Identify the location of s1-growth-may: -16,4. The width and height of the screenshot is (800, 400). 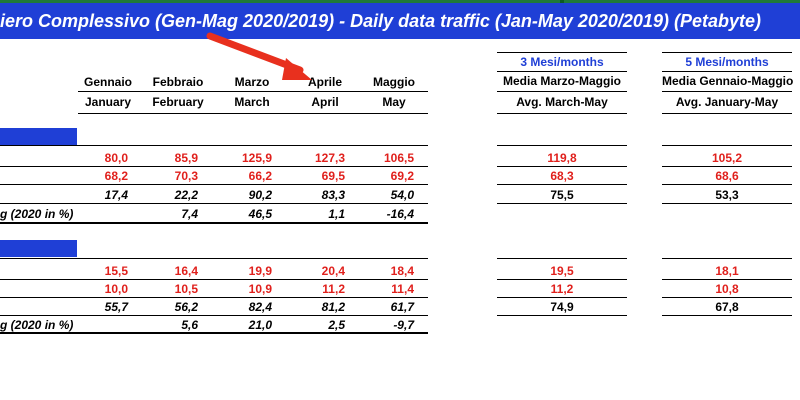
(400, 214).